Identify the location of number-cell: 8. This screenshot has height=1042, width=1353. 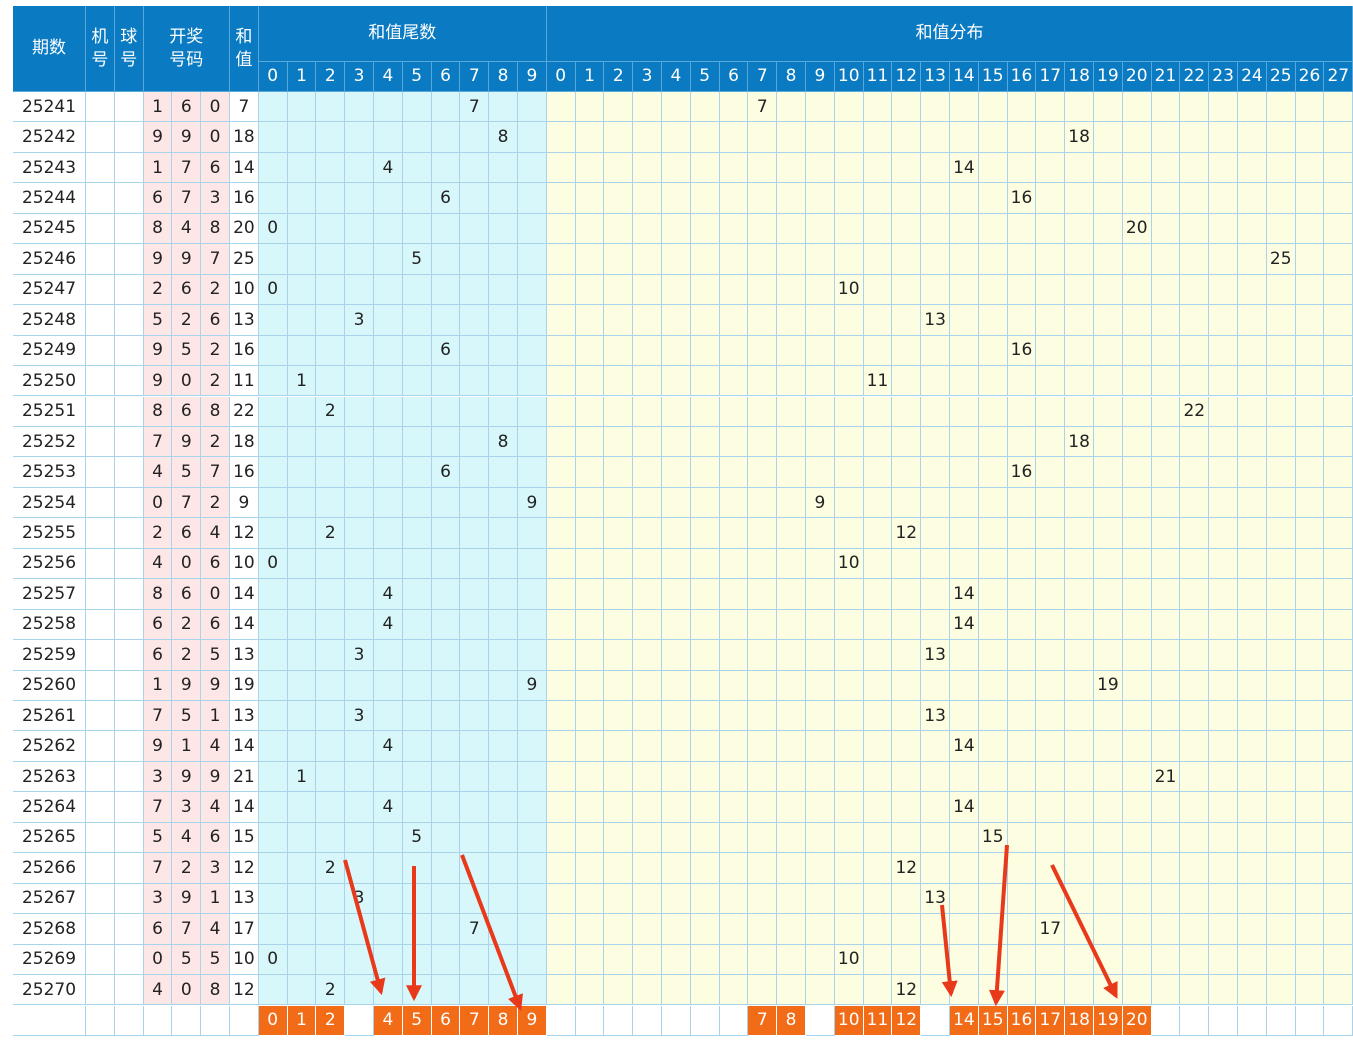
(215, 229).